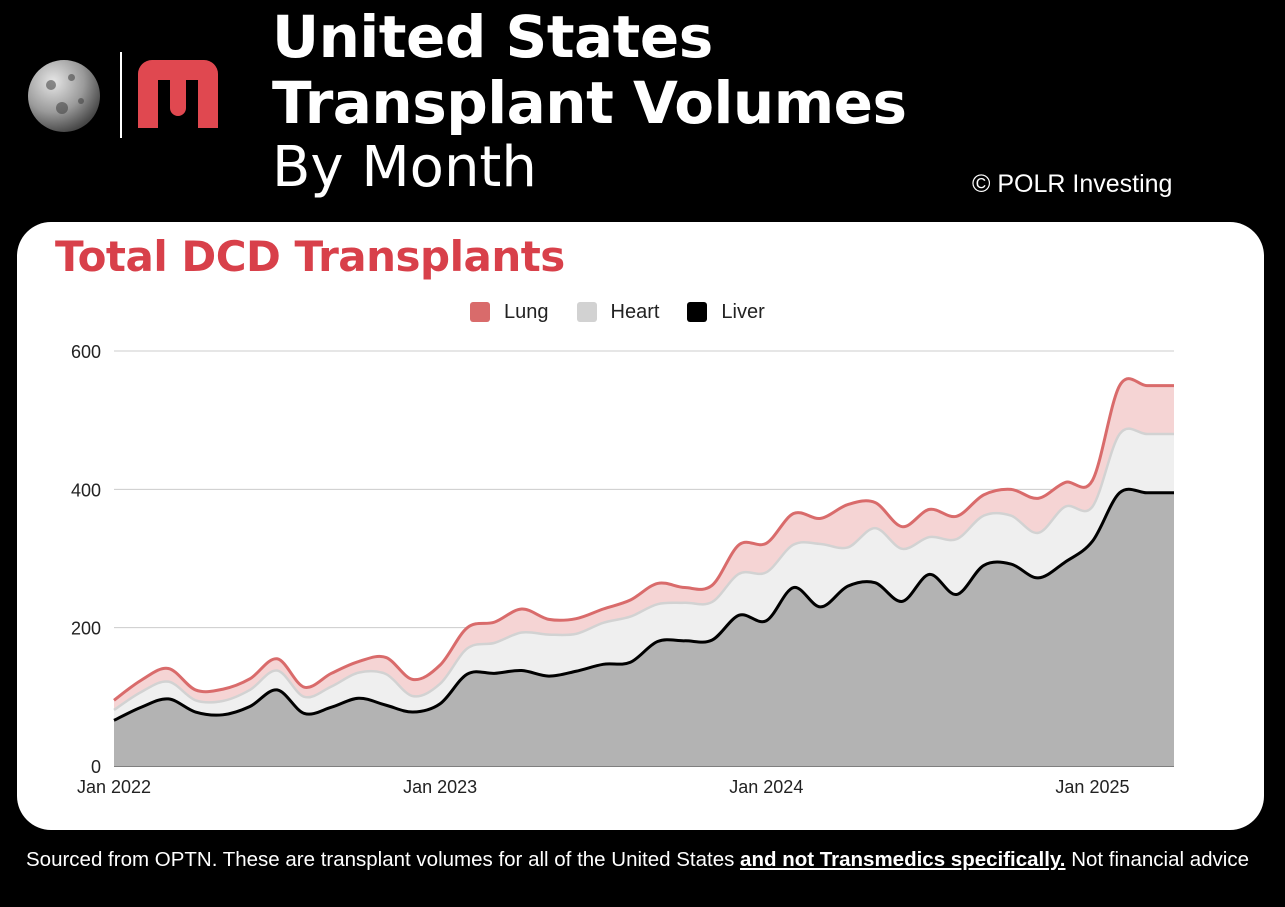  I want to click on legend-label-lung: Lung, so click(526, 311).